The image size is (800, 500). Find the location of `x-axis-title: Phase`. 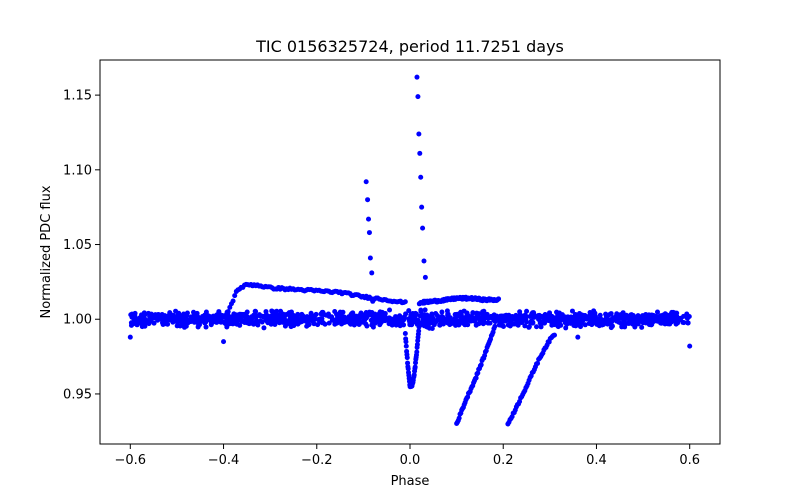

x-axis-title: Phase is located at coordinates (410, 481).